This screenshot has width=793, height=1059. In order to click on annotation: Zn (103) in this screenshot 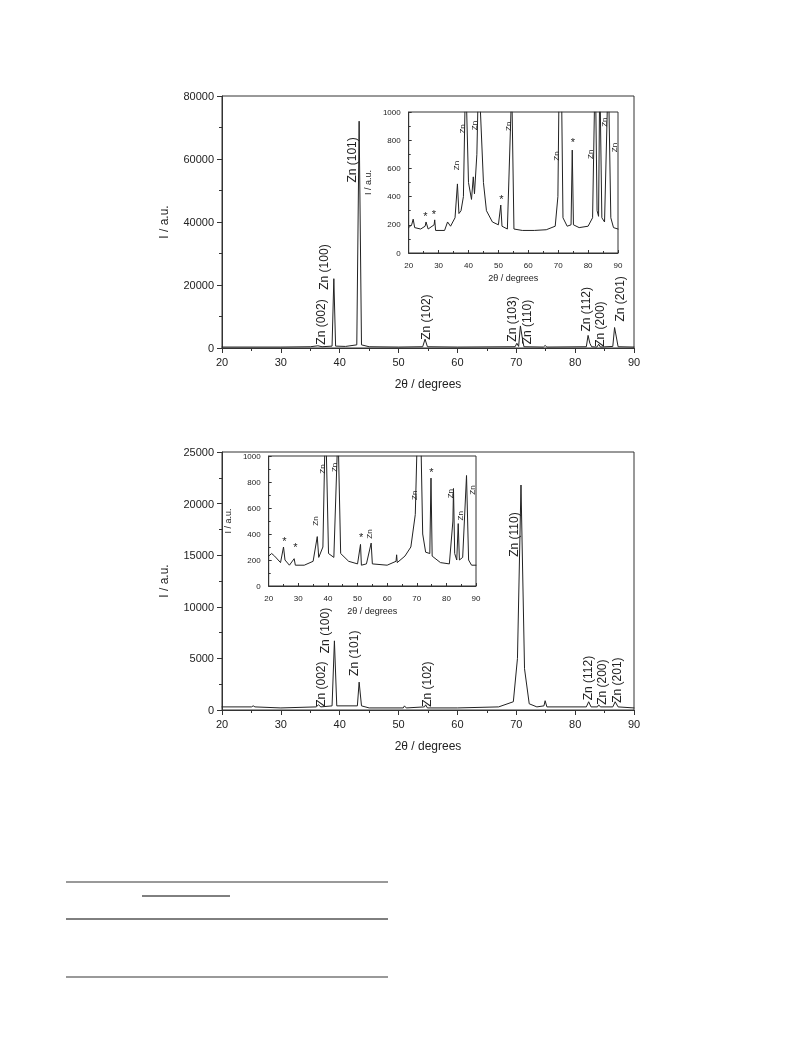, I will do `click(511, 319)`.